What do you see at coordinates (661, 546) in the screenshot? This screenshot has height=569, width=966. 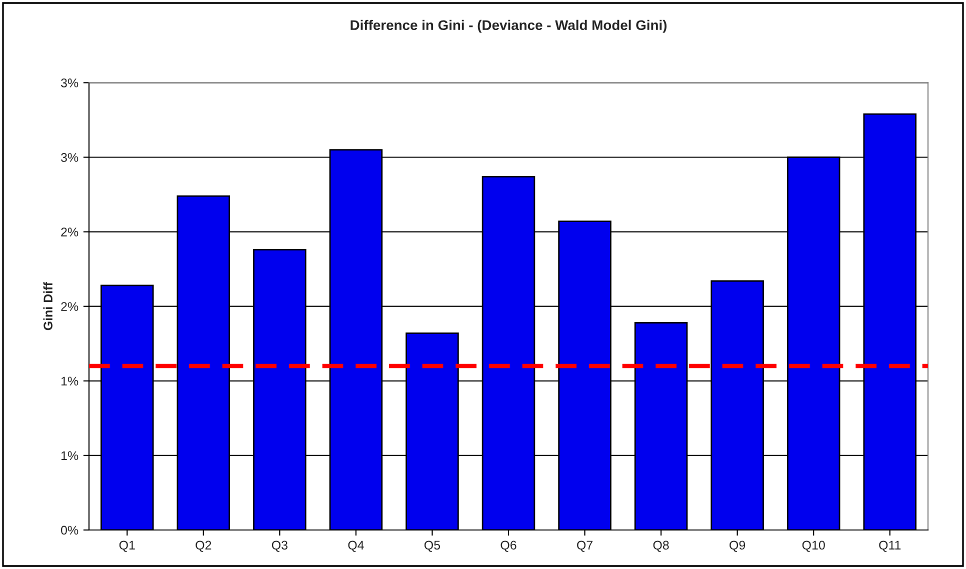 I see `x-tick-label: Q8` at bounding box center [661, 546].